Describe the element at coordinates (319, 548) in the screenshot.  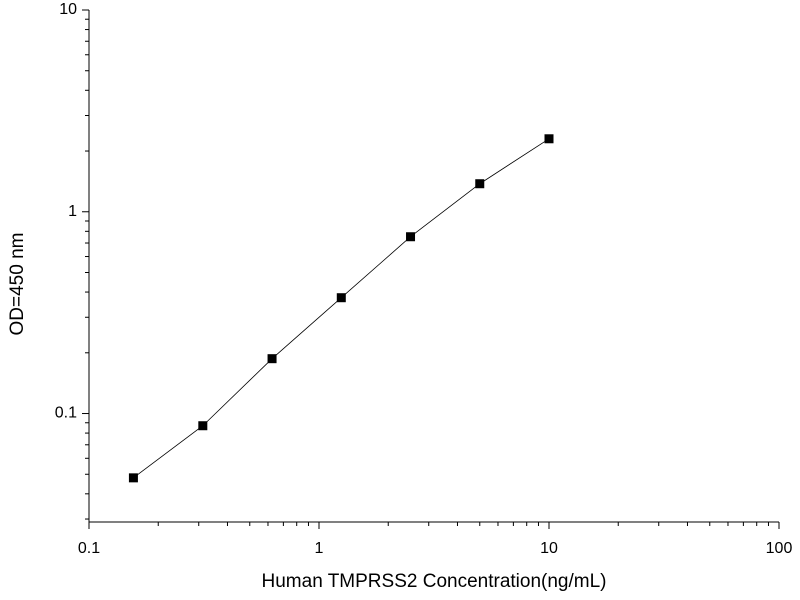
I see `x-tick-label: 1` at that location.